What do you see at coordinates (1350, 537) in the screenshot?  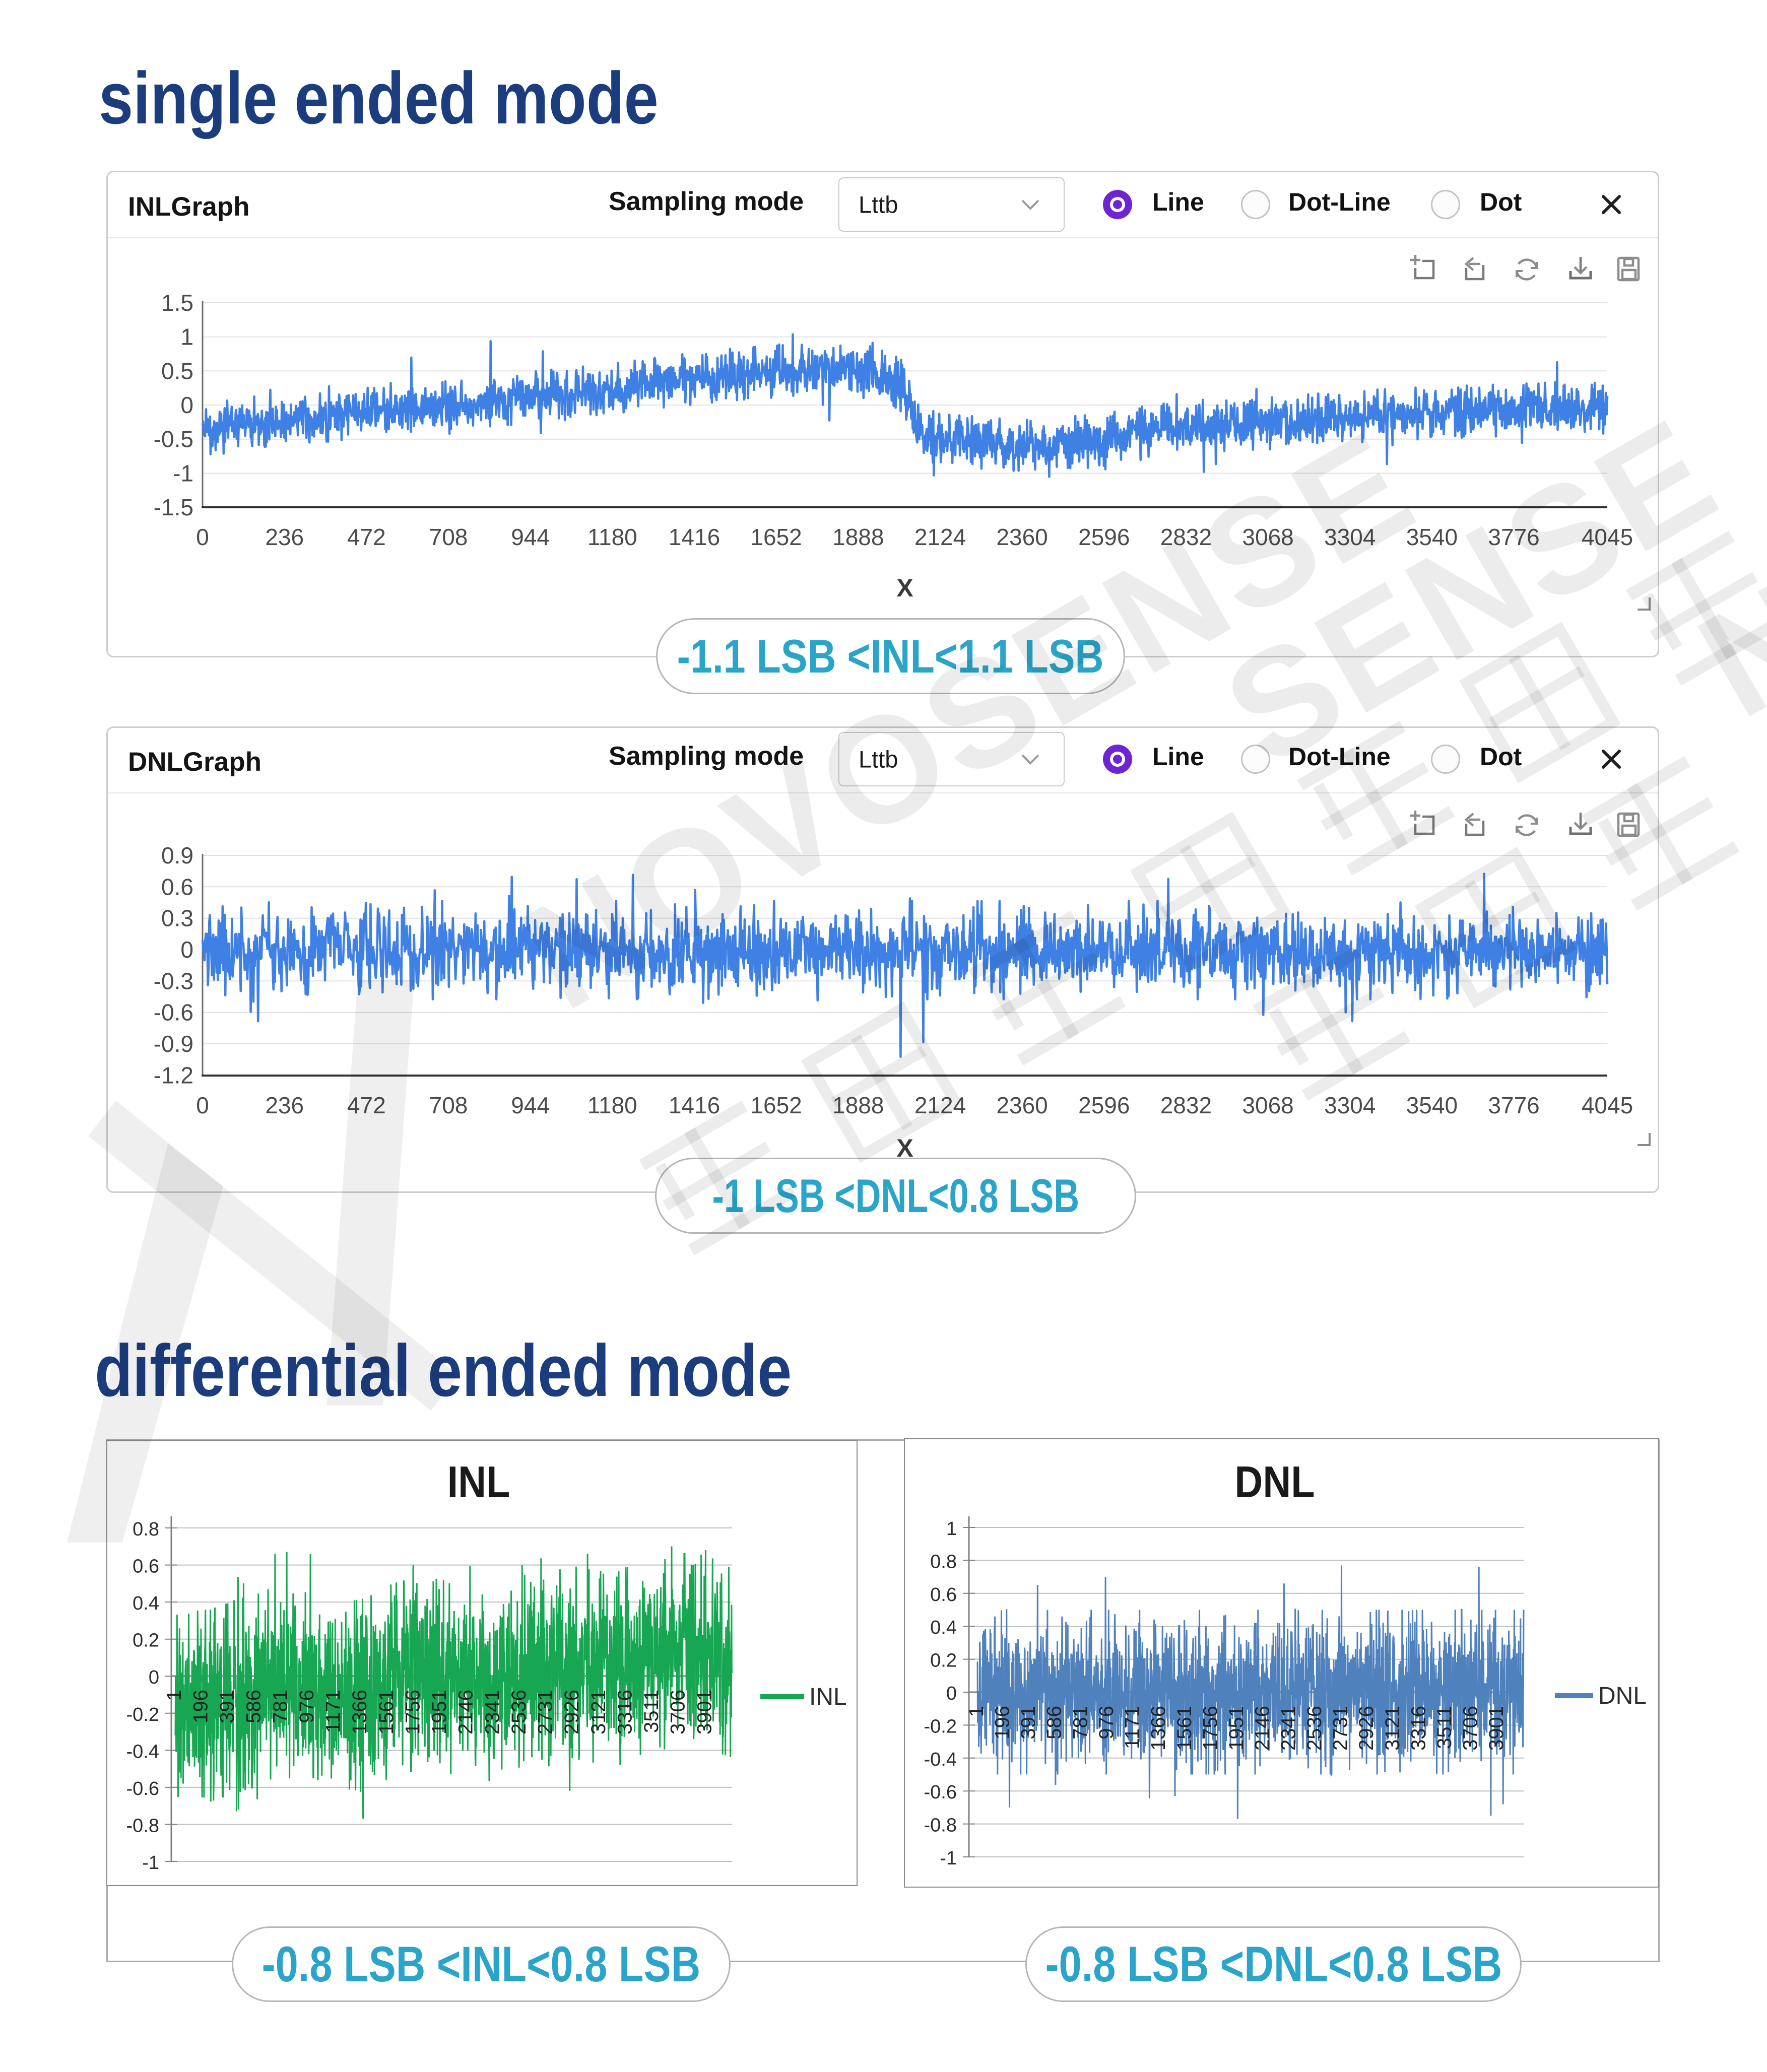 I see `svg-text: 3304` at bounding box center [1350, 537].